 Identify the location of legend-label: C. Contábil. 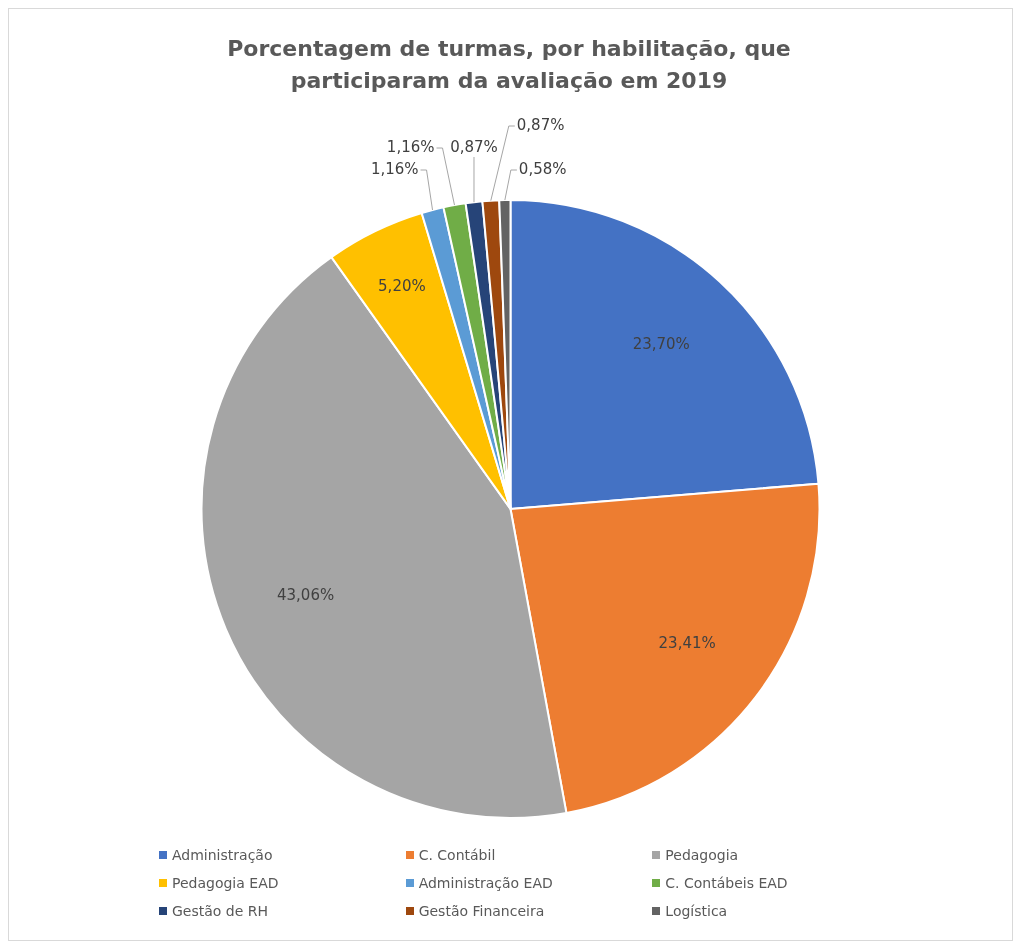
(457, 855).